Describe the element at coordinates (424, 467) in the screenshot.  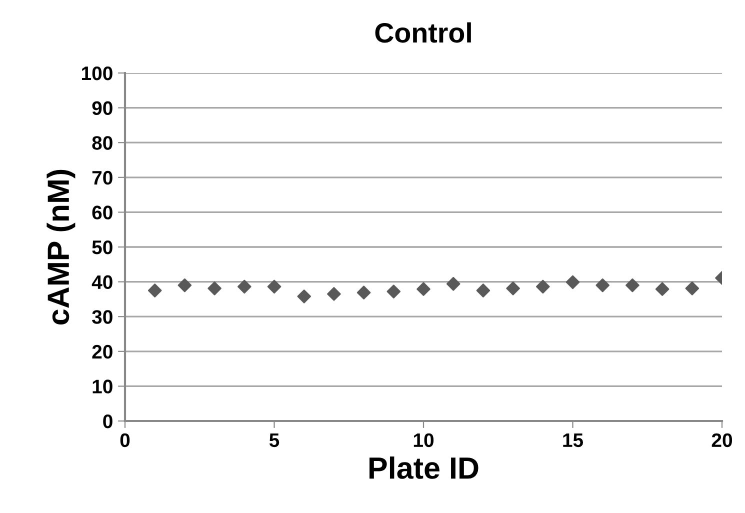
I see `x-axis-title: Plate ID` at that location.